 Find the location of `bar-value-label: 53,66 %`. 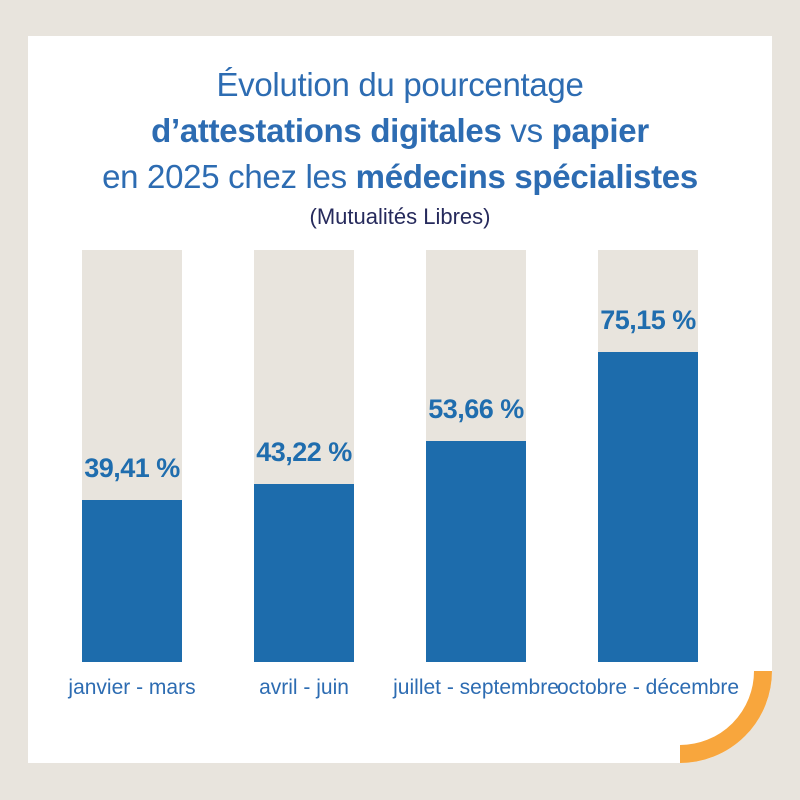

bar-value-label: 53,66 % is located at coordinates (476, 409).